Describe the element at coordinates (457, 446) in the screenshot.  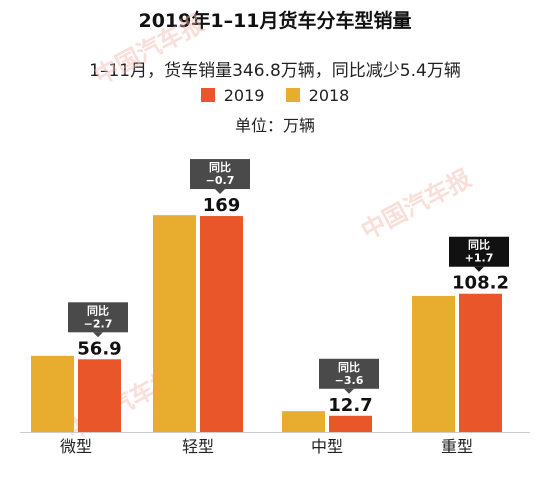
I see `x-tick-label-3: 重型` at that location.